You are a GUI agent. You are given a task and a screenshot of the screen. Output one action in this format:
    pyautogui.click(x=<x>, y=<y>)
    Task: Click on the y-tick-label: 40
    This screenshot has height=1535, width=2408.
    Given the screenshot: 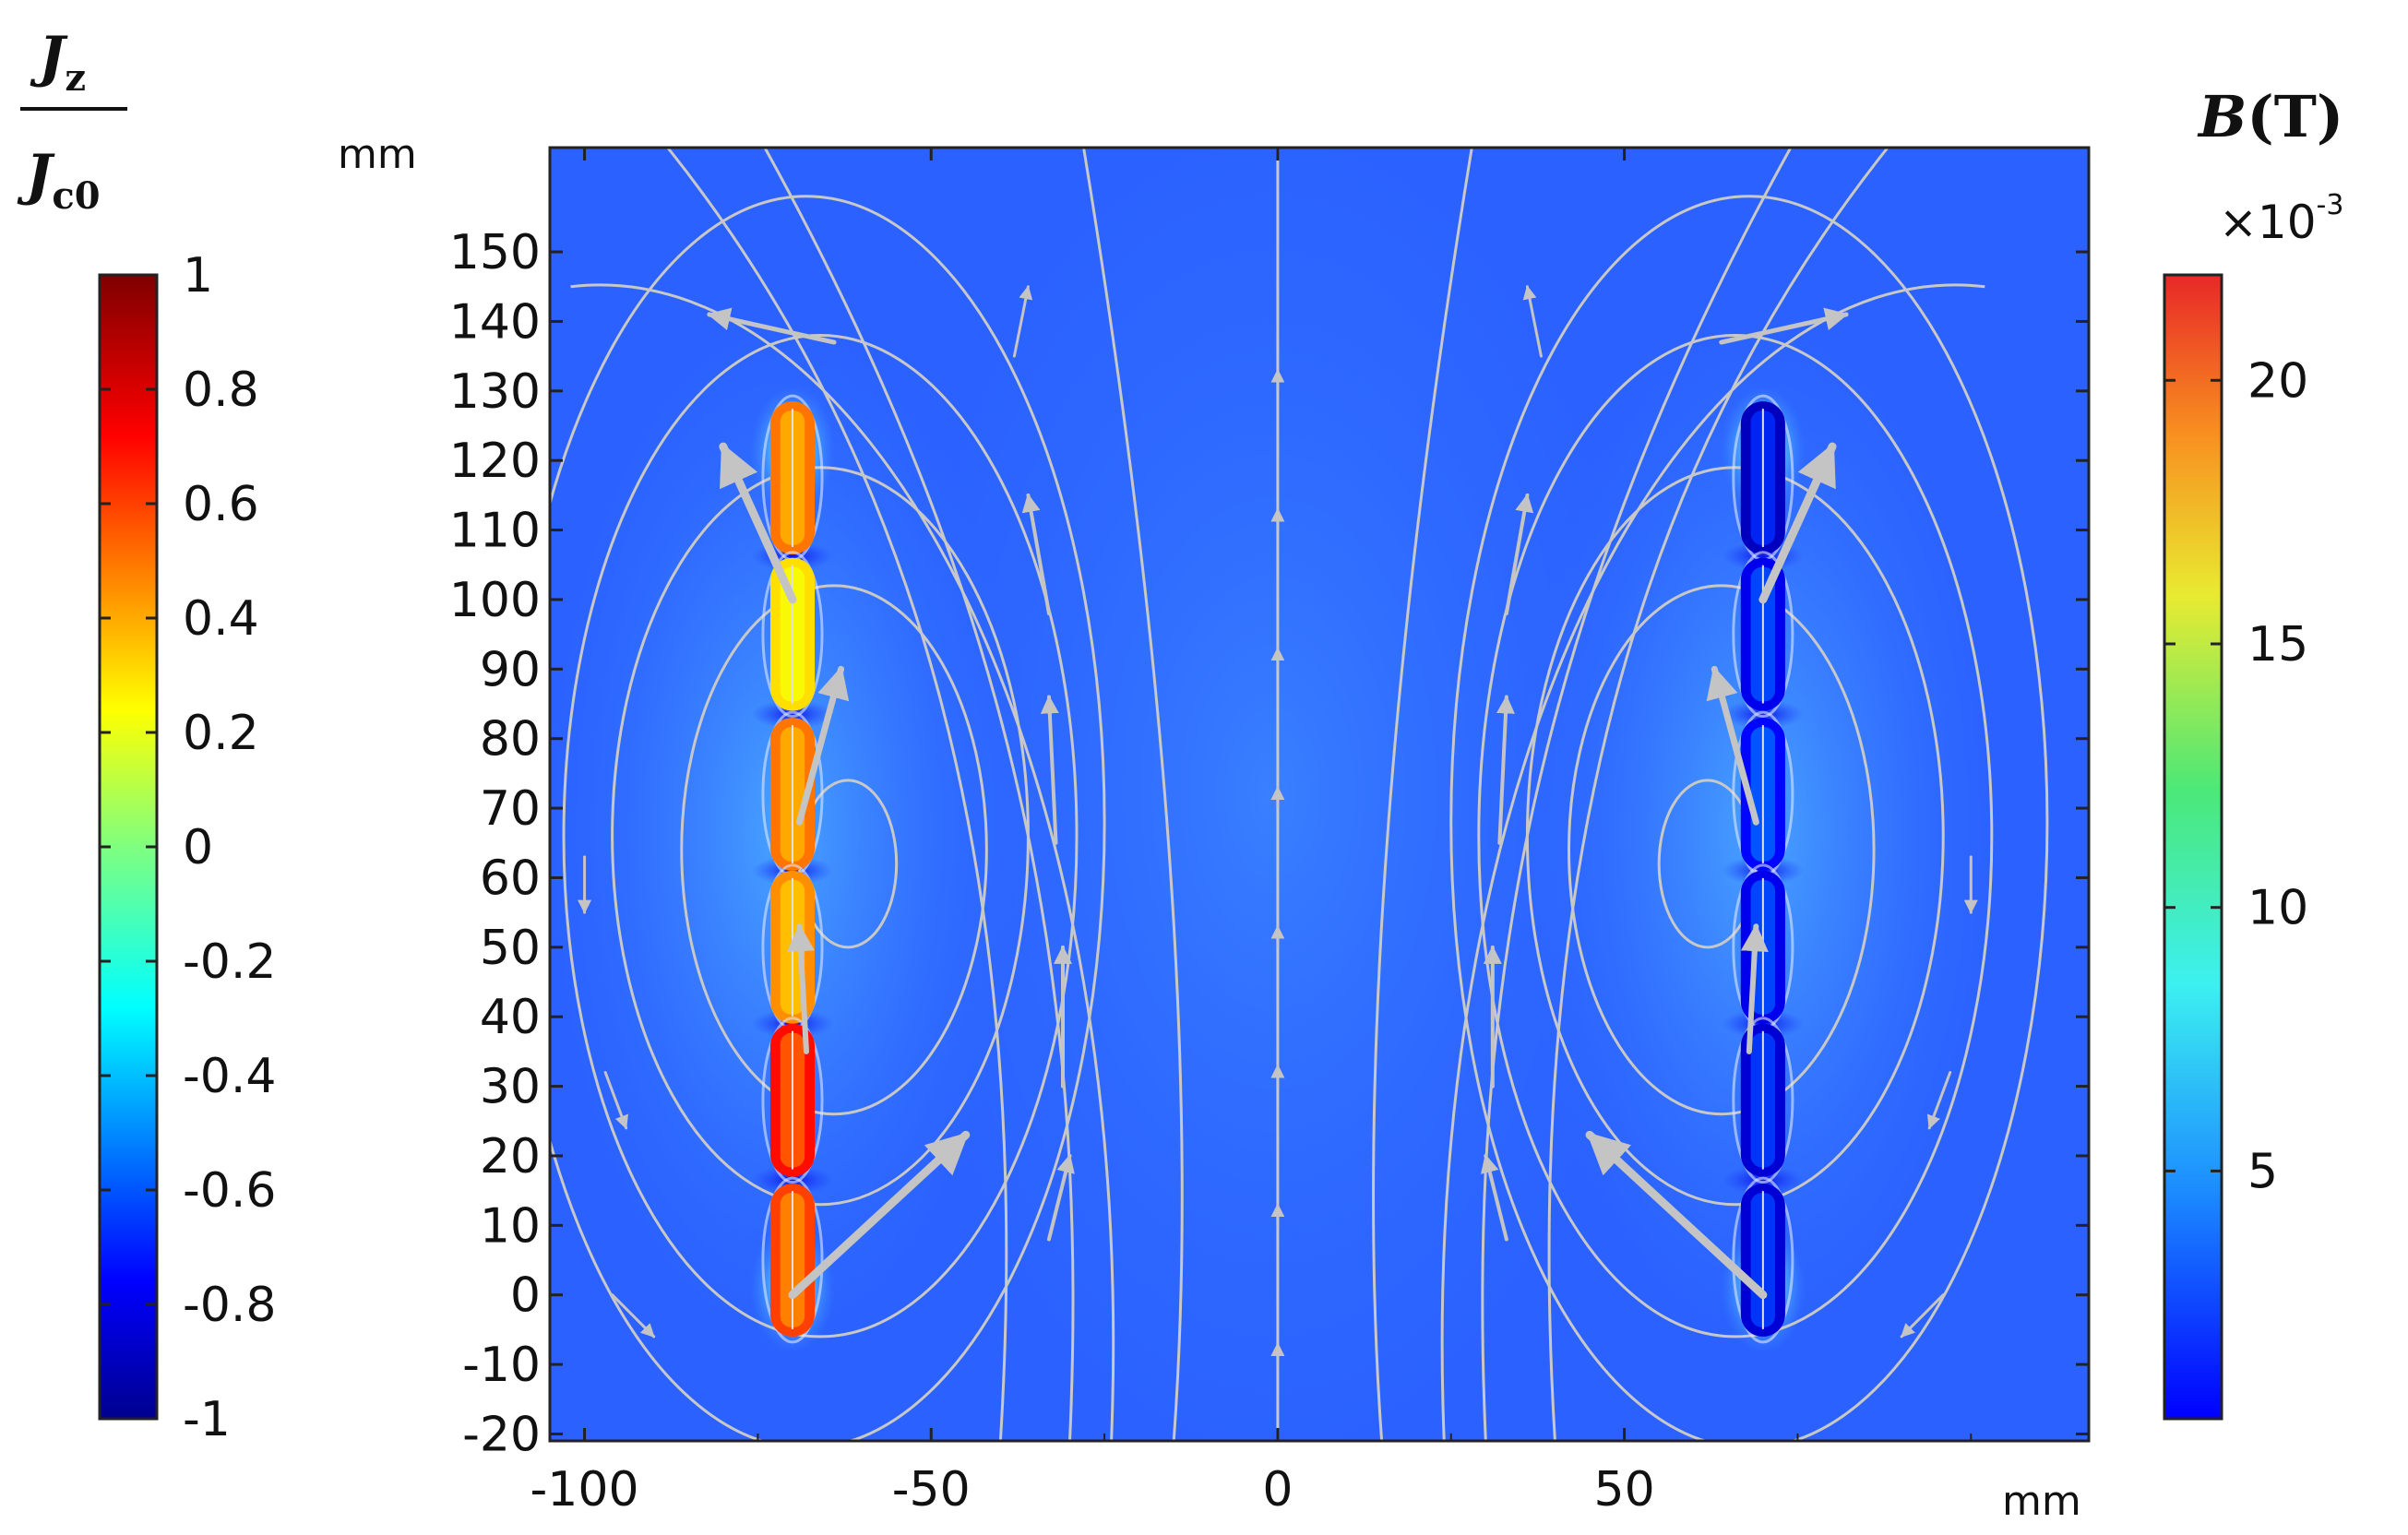 What is the action you would take?
    pyautogui.click(x=510, y=1017)
    